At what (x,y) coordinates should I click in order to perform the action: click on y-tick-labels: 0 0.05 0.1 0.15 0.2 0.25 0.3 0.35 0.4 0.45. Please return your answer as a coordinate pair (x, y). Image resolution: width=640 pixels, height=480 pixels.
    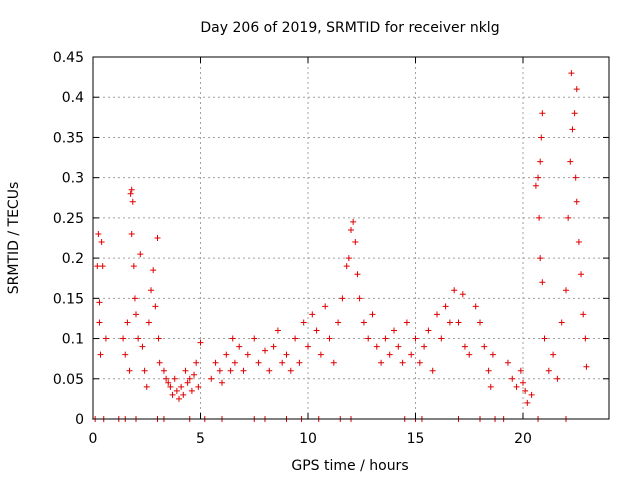
    Looking at the image, I should click on (68, 239).